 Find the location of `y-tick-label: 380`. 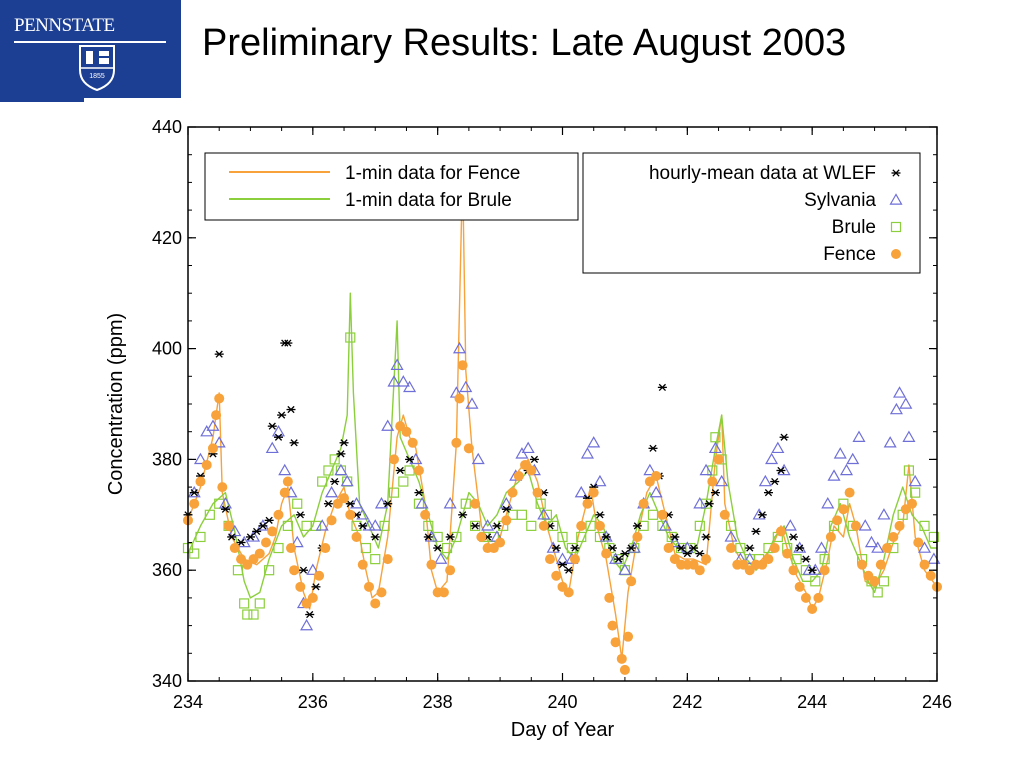

y-tick-label: 380 is located at coordinates (167, 459).